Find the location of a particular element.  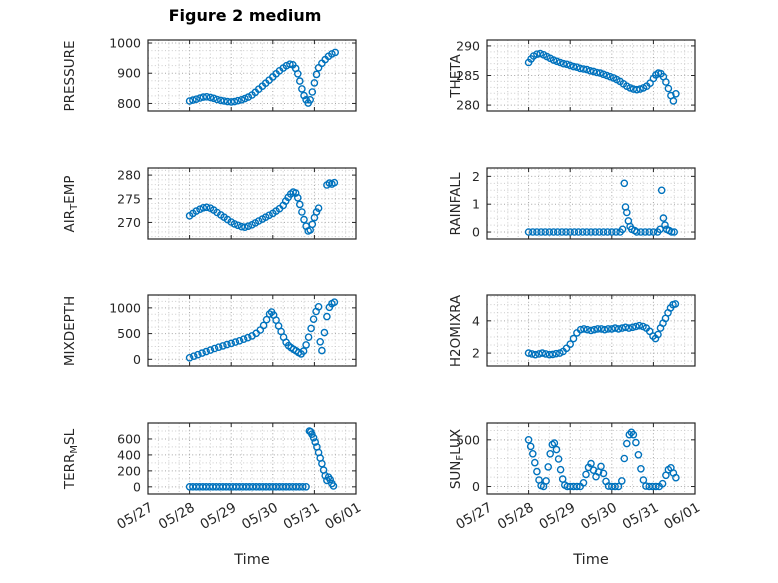

ytick-label: 400 is located at coordinates (129, 454).